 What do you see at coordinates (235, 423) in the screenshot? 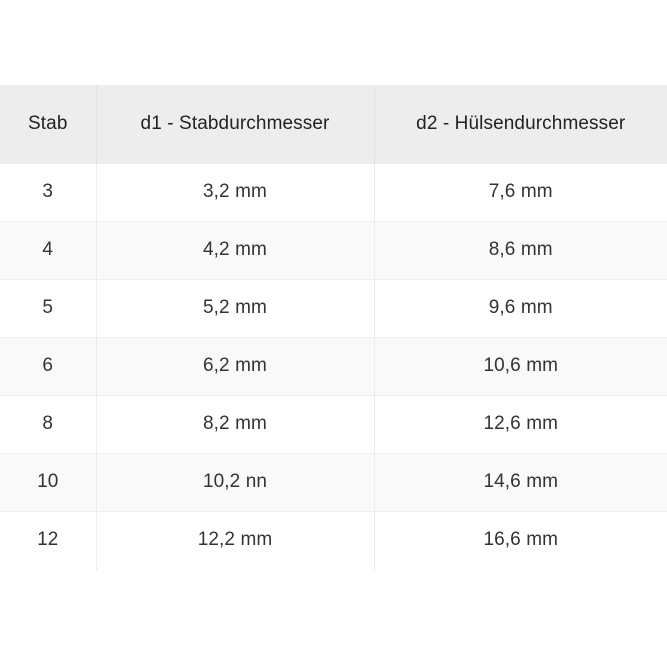
I see `cell-d1: 8,2 mm` at bounding box center [235, 423].